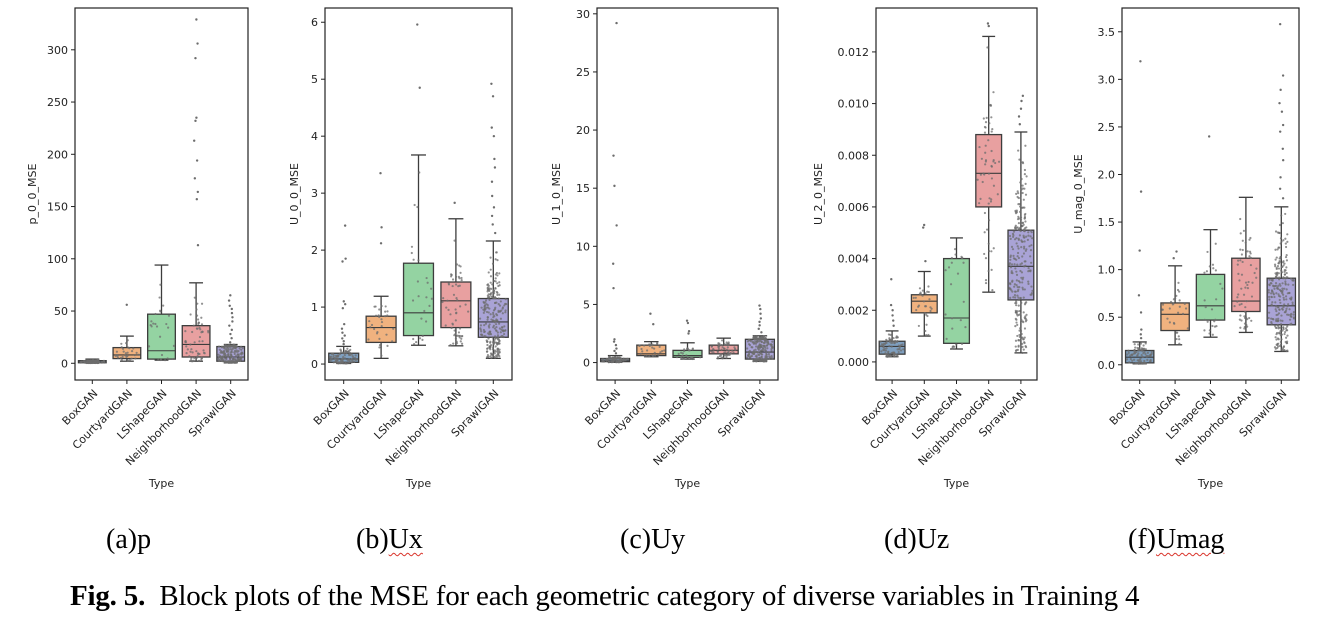 This screenshot has height=624, width=1324. What do you see at coordinates (127, 332) in the screenshot?
I see `box-courtyardgan` at bounding box center [127, 332].